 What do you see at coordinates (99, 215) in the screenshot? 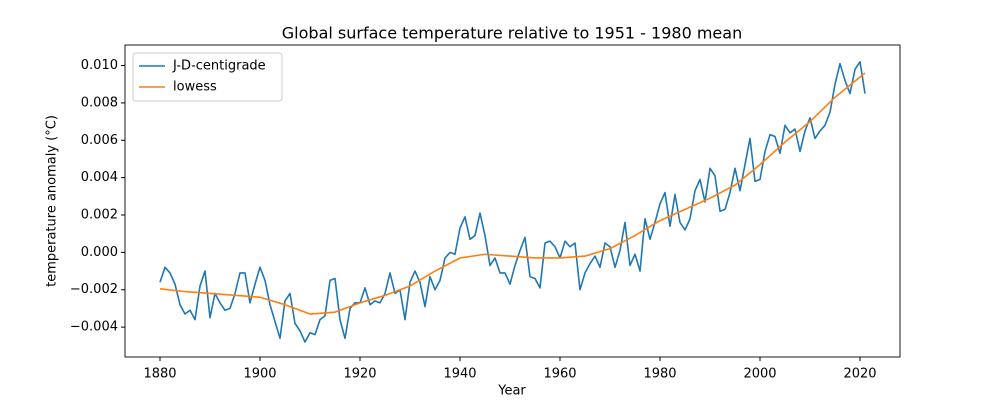
I see `y-tick-label: 0.002` at bounding box center [99, 215].